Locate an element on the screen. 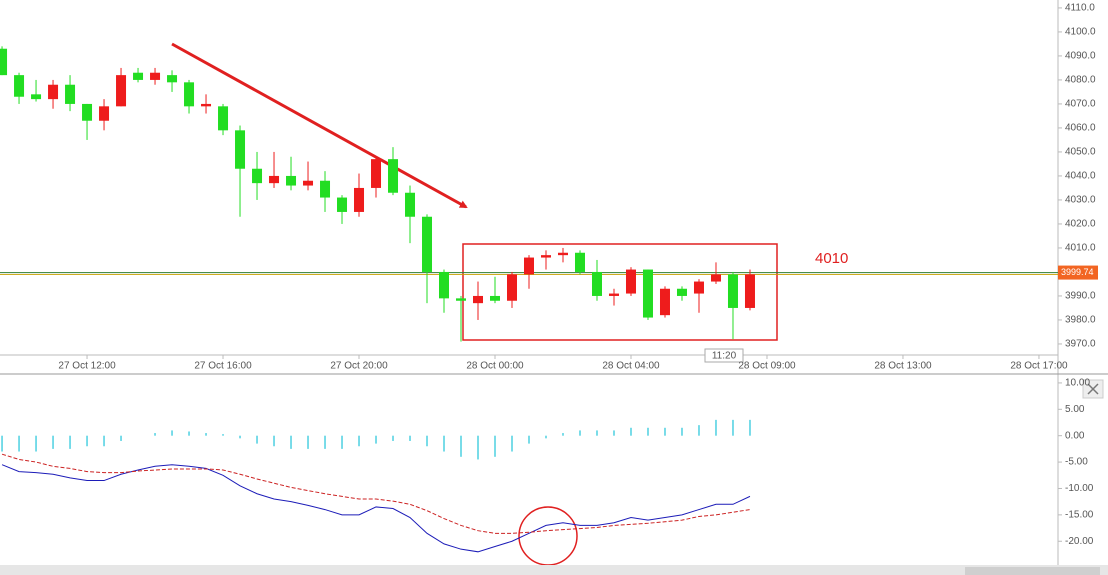 This screenshot has width=1108, height=575. x-tick-label: 28 Oct 17:00 is located at coordinates (1039, 366).